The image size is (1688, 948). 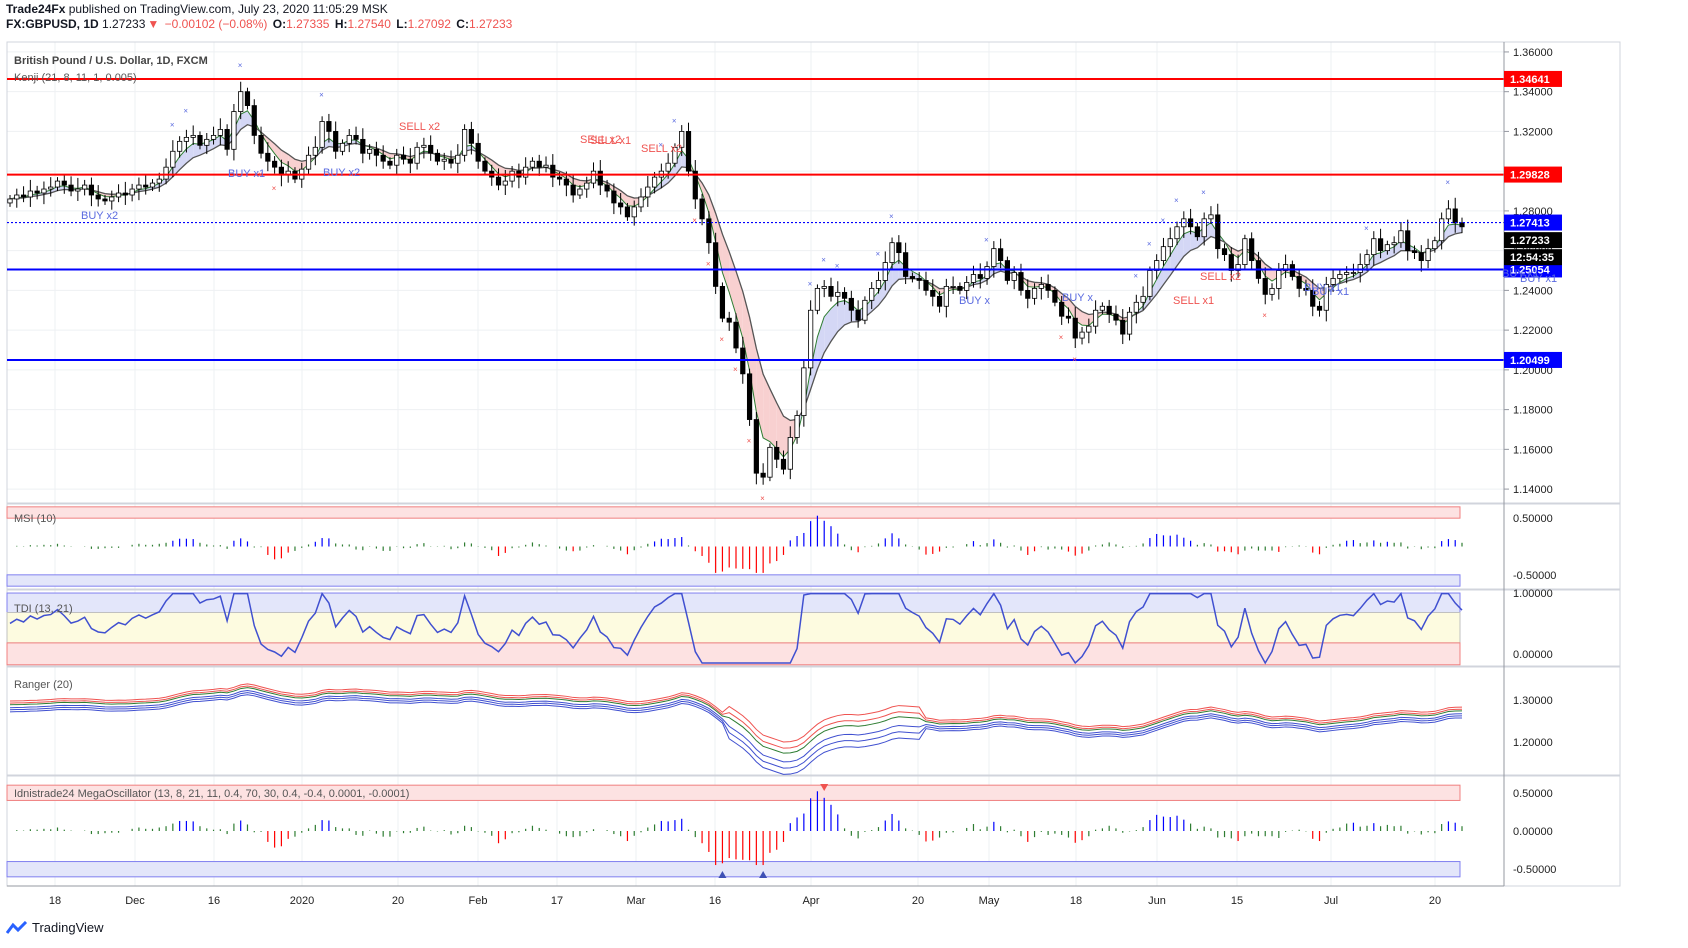 What do you see at coordinates (1533, 794) in the screenshot?
I see `pane-tick-label: 0.50000` at bounding box center [1533, 794].